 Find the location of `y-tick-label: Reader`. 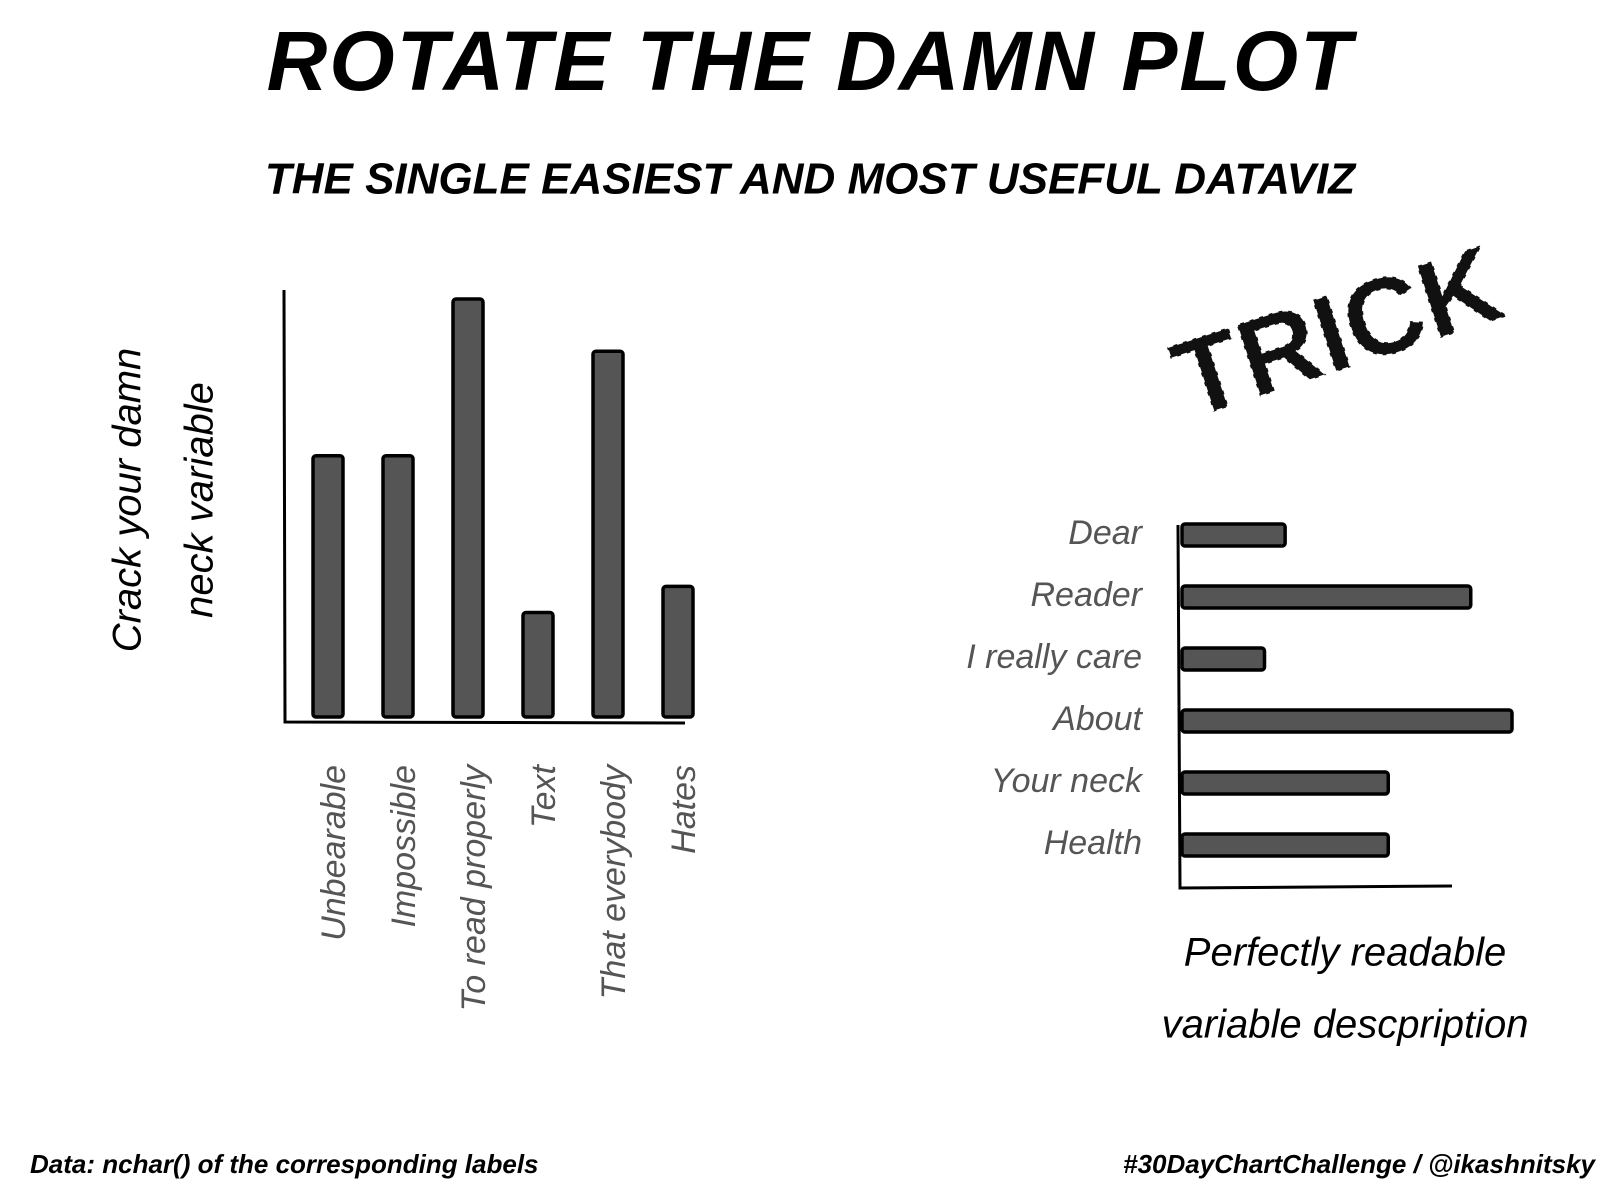

y-tick-label: Reader is located at coordinates (1086, 595).